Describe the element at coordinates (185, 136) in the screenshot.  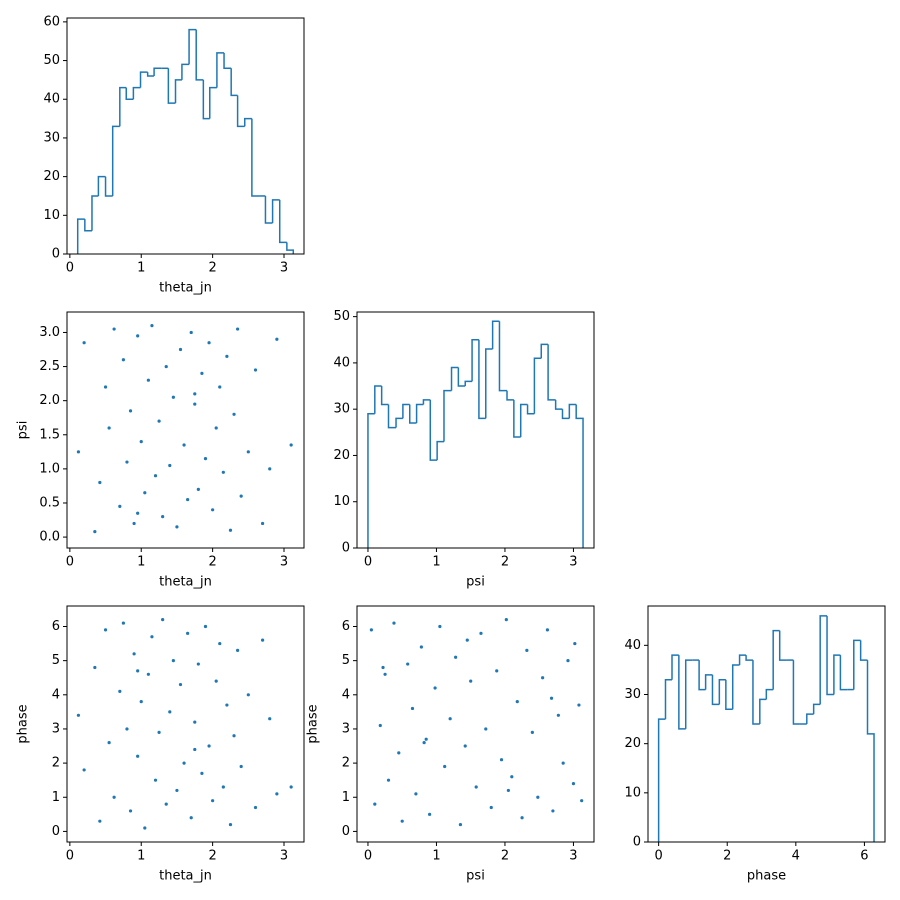
I see `axes-frame` at that location.